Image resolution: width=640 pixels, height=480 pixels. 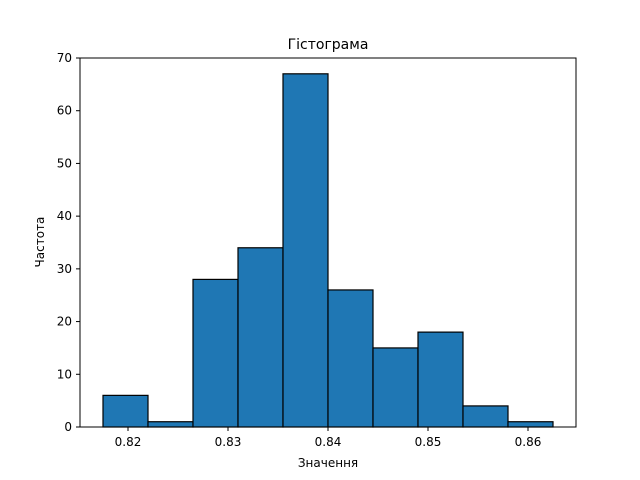 What do you see at coordinates (64, 163) in the screenshot?
I see `y-tick-label: 50` at bounding box center [64, 163].